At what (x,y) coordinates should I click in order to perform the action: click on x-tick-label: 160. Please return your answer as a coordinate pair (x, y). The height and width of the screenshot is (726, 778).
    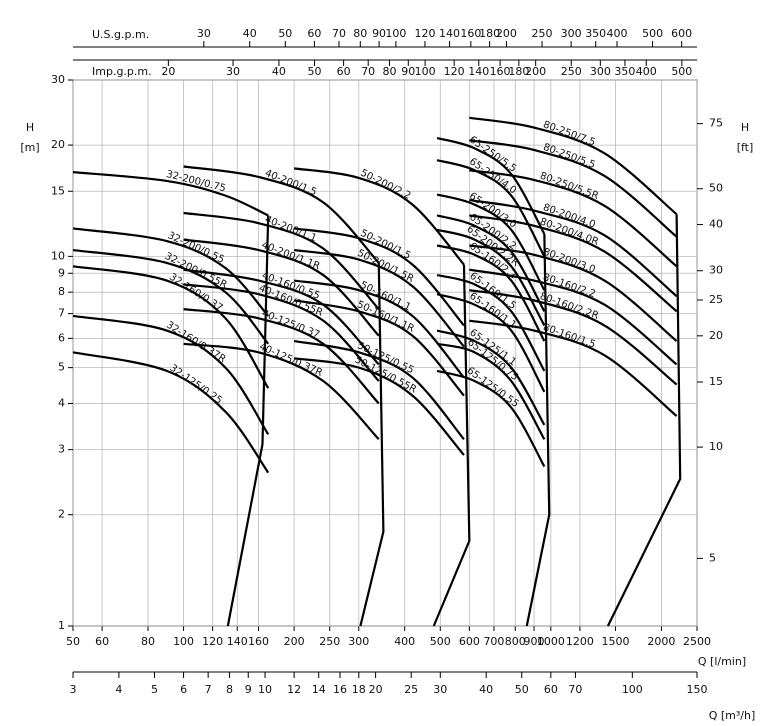
    Looking at the image, I should click on (258, 641).